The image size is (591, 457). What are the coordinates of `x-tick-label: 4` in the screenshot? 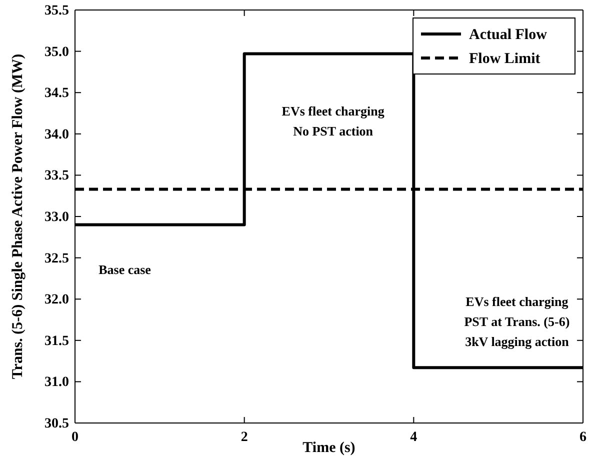 It's located at (414, 437).